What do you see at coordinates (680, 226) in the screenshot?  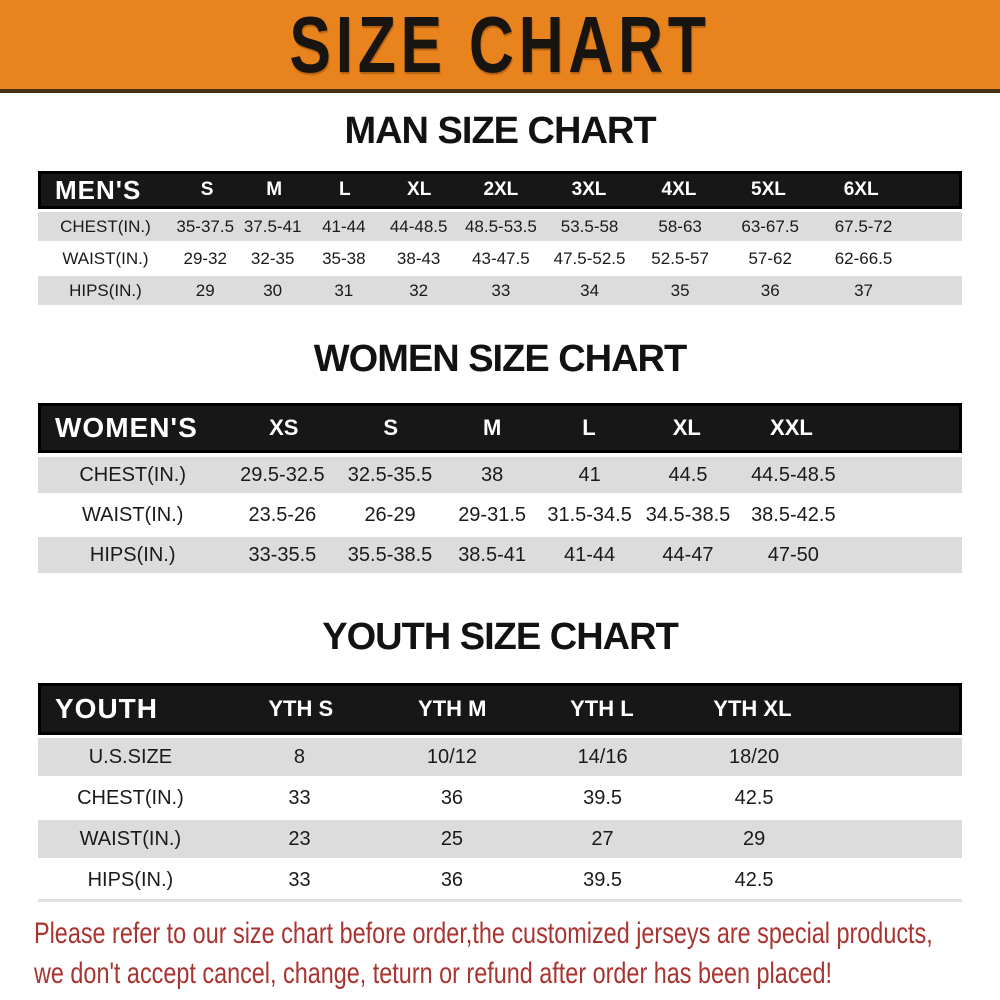 I see `size-value: 58-63` at bounding box center [680, 226].